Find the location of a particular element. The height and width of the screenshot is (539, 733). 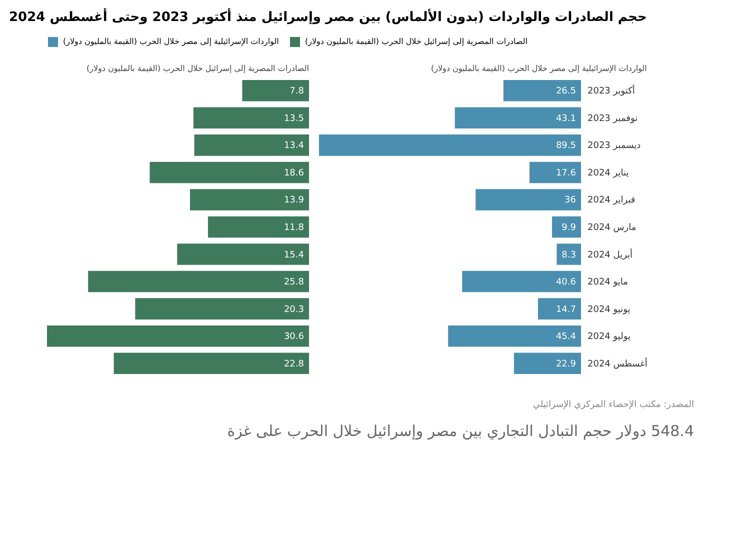

text: 548.4 دولار حجم التبادل التجاري بين مصر وإسرائيل خلال الحرب على غزة is located at coordinates (460, 431).